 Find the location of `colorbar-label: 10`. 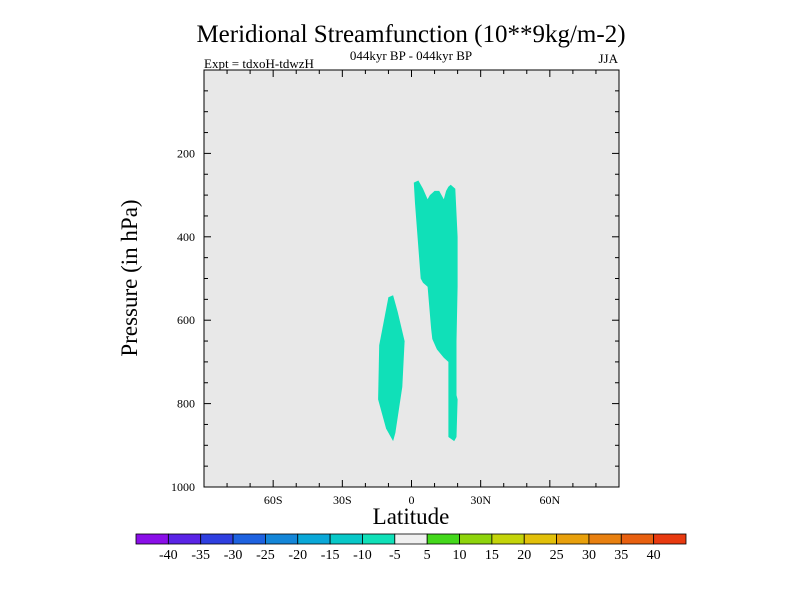

colorbar-label: 10 is located at coordinates (460, 555).